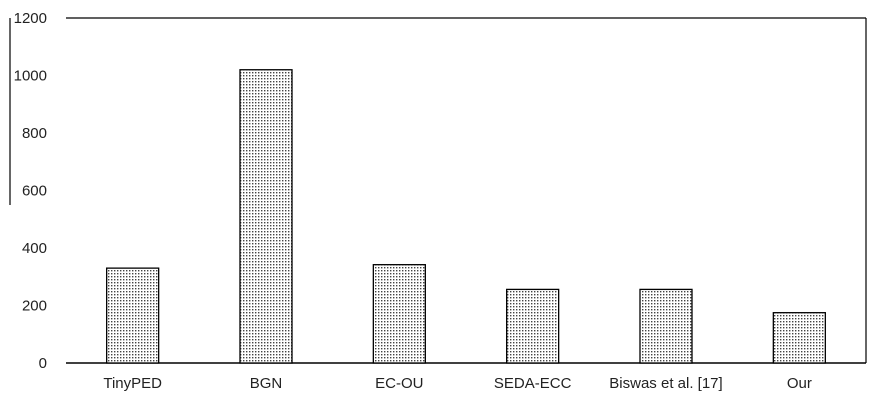 The height and width of the screenshot is (395, 869). What do you see at coordinates (132, 383) in the screenshot?
I see `x-tick-label-tinyped: TinyPED` at bounding box center [132, 383].